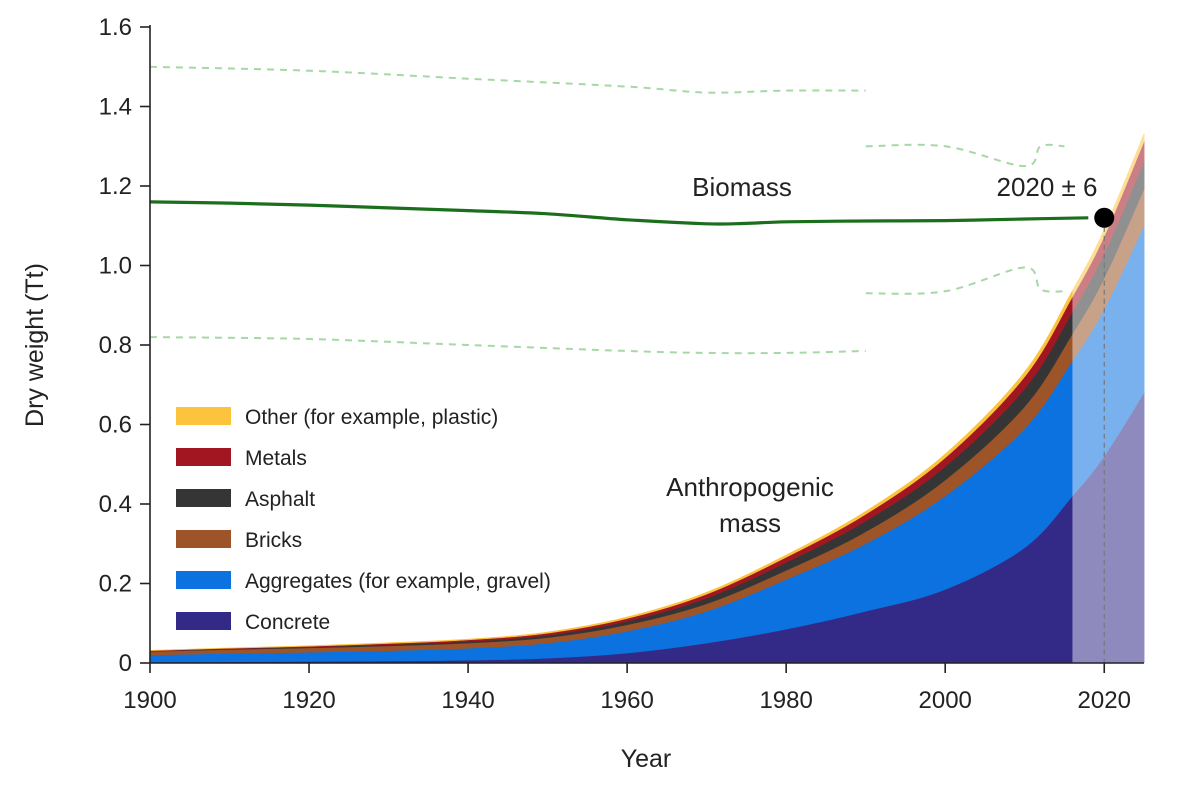 The width and height of the screenshot is (1200, 801). What do you see at coordinates (115, 107) in the screenshot?
I see `y-tick-label: 1.4` at bounding box center [115, 107].